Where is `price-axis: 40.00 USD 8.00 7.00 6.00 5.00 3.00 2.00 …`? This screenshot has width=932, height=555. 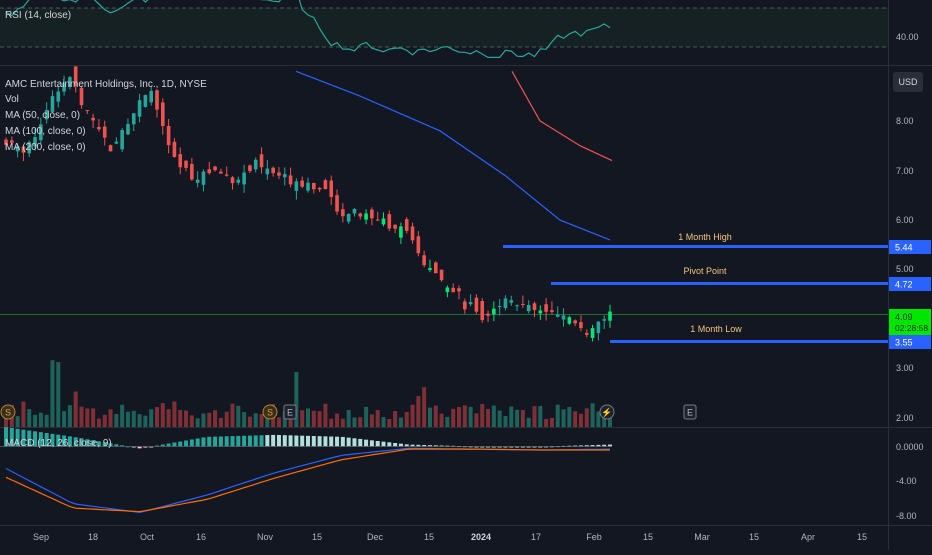 price-axis: 40.00 USD 8.00 7.00 6.00 5.00 3.00 2.00 … is located at coordinates (910, 276).